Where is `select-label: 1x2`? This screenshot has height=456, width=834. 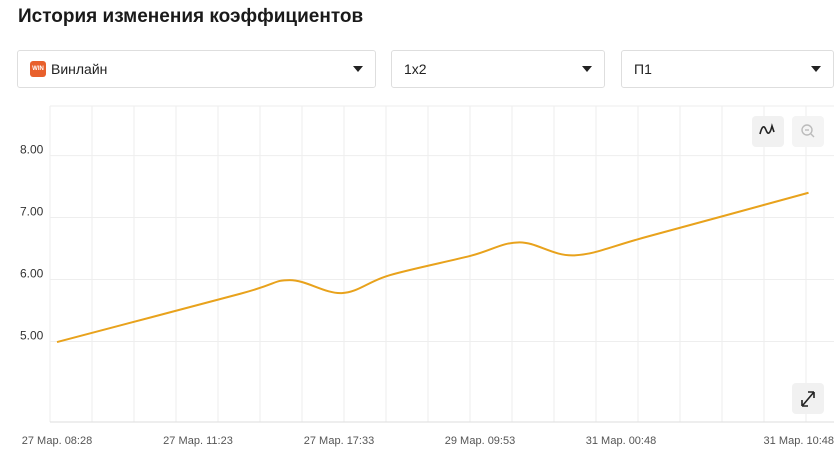 select-label: 1x2 is located at coordinates (415, 69).